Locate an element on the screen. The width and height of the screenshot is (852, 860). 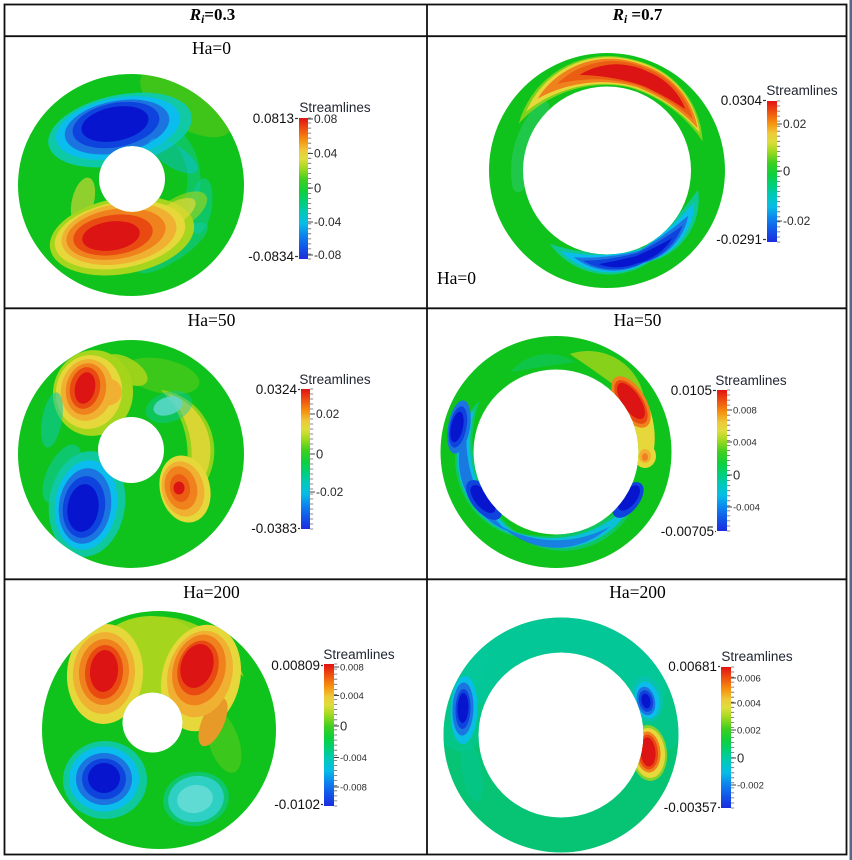
svg-text: -0.08 is located at coordinates (328, 255).